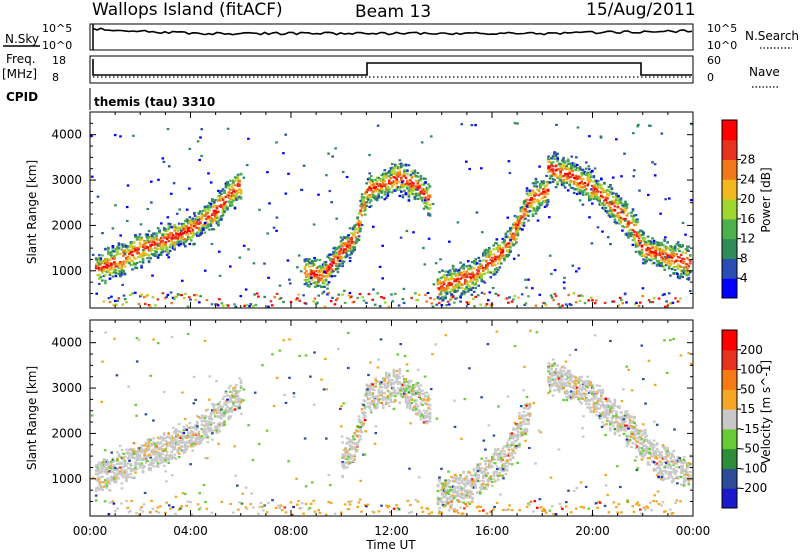 The image size is (800, 554). Describe the element at coordinates (391, 69) in the screenshot. I see `freq-strip-frame` at that location.